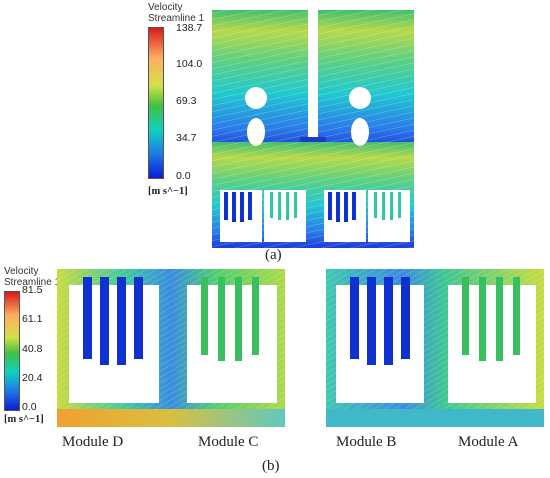  Describe the element at coordinates (488, 442) in the screenshot. I see `label-module-a: Module A` at that location.